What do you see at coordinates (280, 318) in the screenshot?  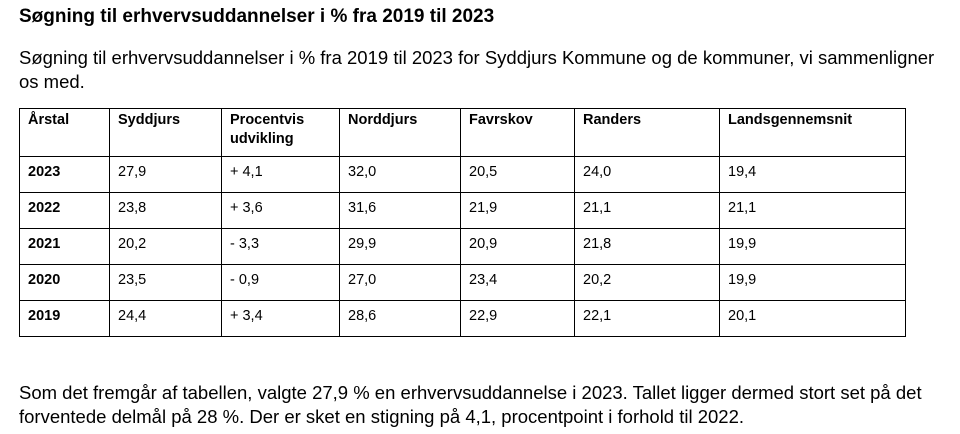 I see `cell-percent-change: + 3,4` at bounding box center [280, 318].